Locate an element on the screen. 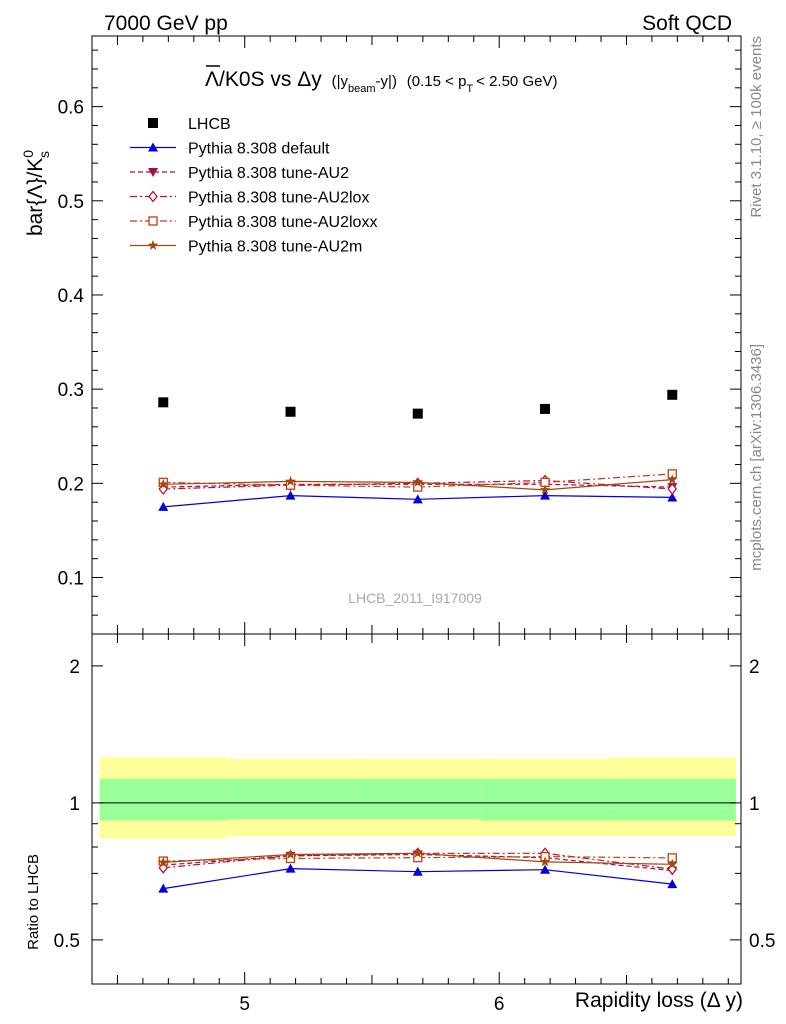  legend-marker-lhcb is located at coordinates (153, 123).